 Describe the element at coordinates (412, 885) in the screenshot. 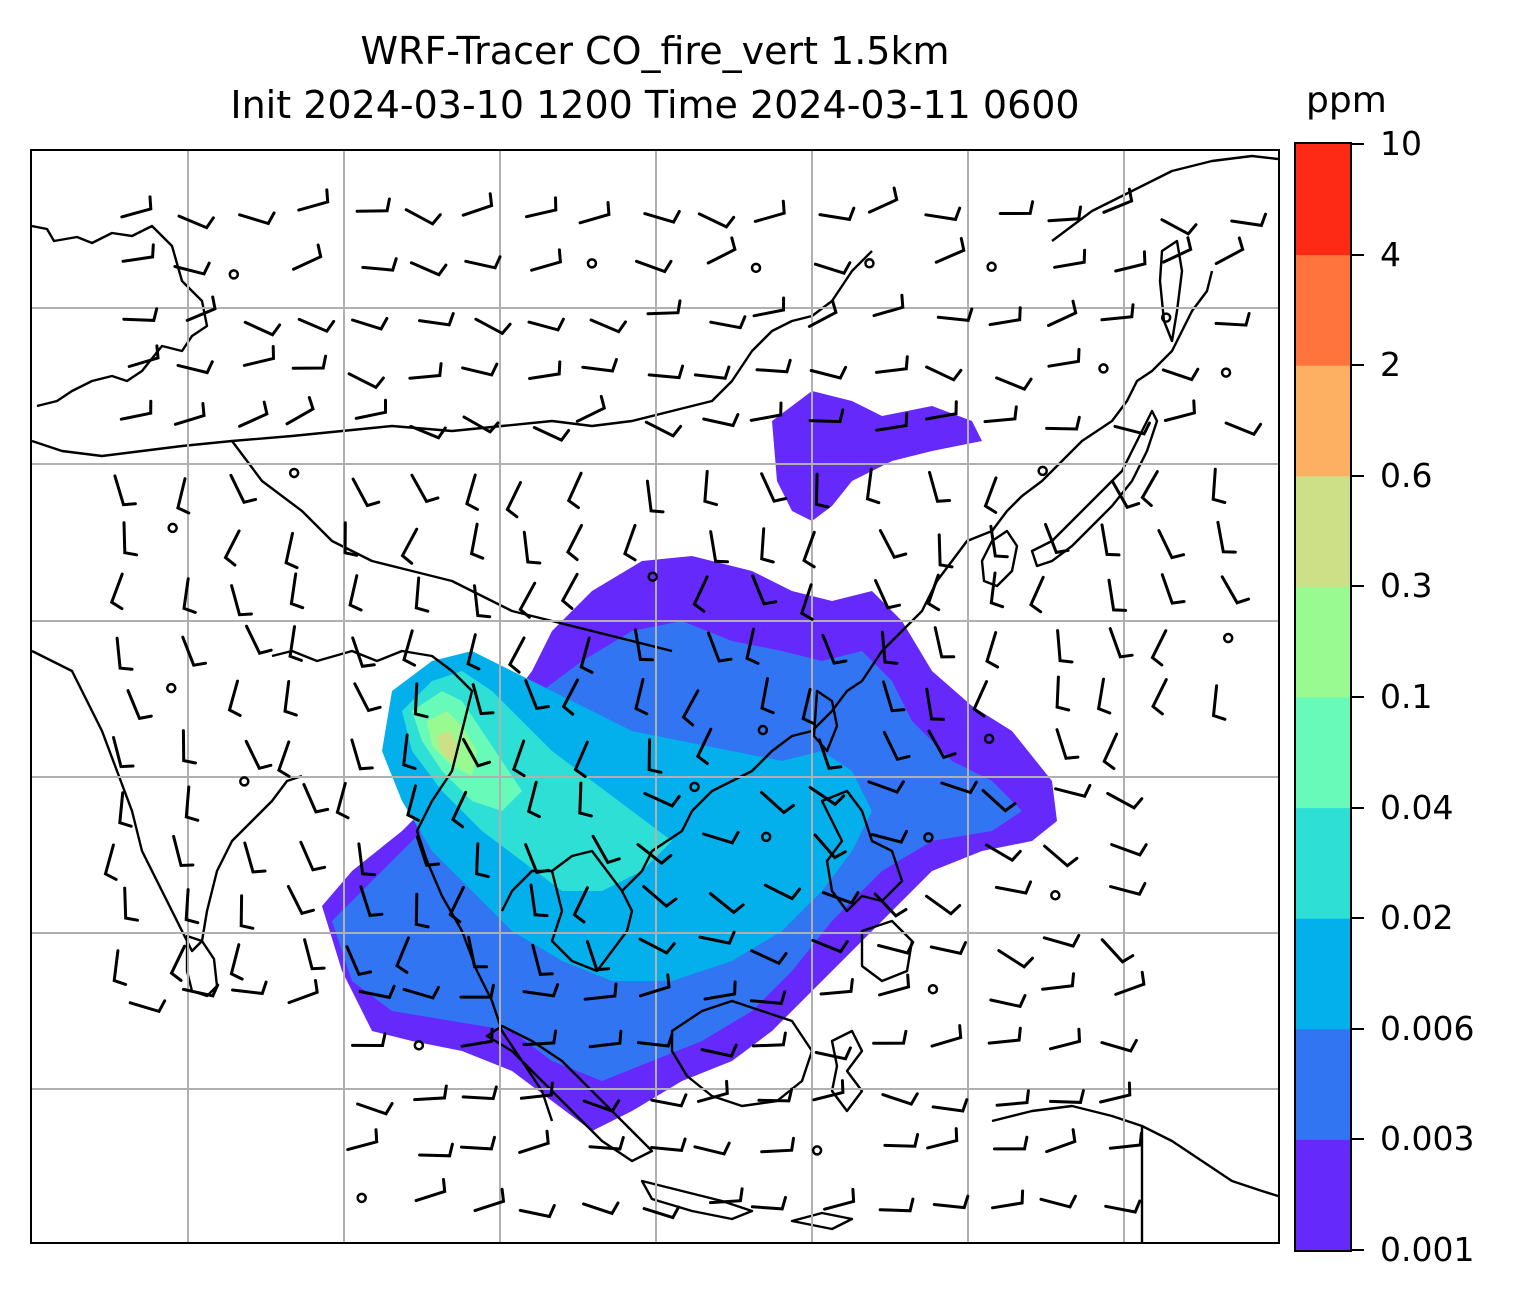

I see `coast-bay-east` at that location.